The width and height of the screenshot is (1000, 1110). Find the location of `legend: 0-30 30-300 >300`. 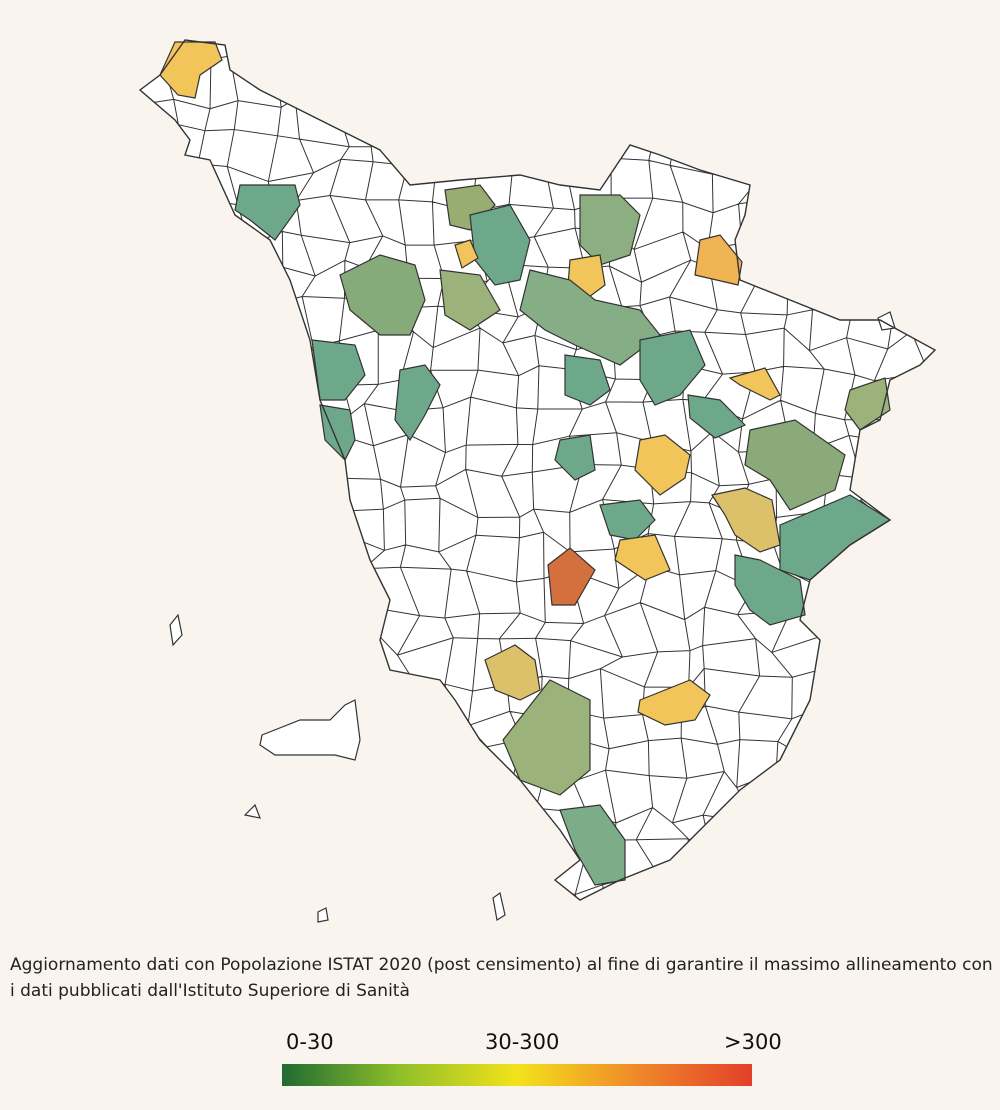

legend: 0-30 30-300 >300 is located at coordinates (531, 1060).